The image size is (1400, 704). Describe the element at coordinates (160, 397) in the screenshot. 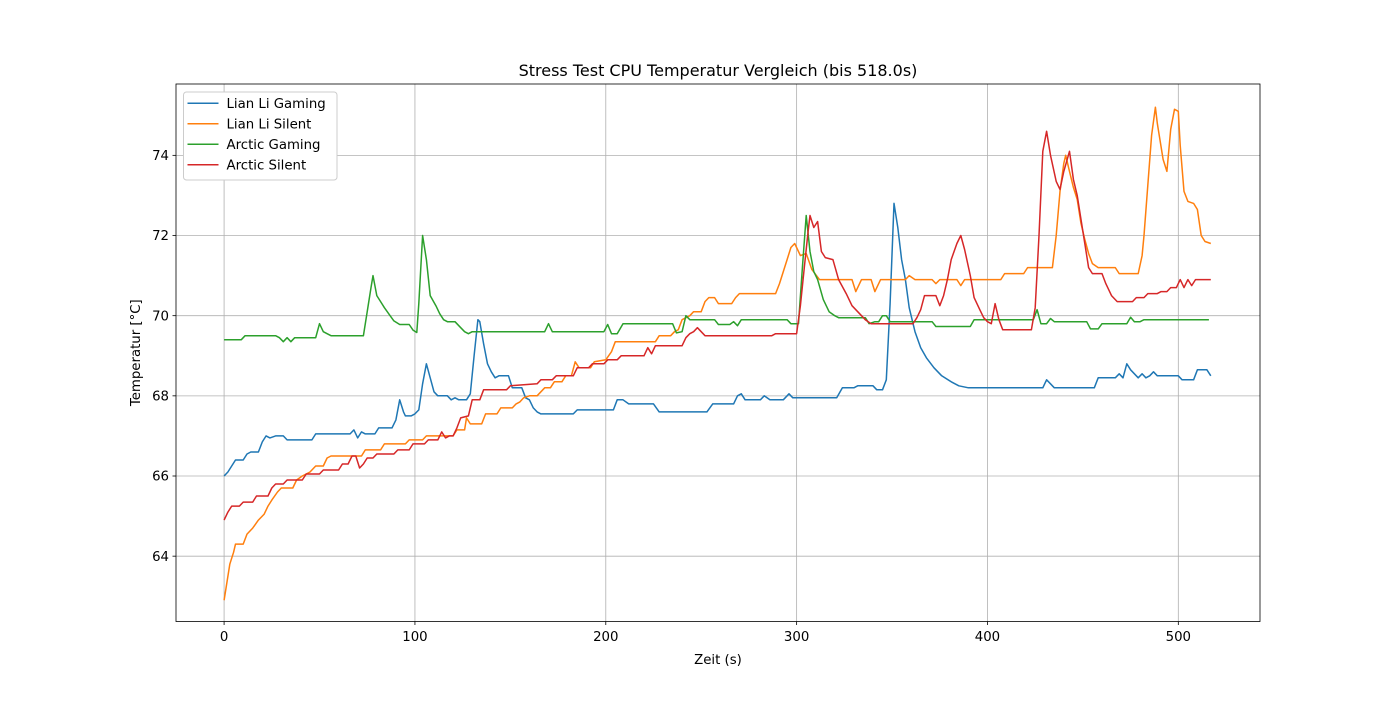

I see `y-tick-label: 68` at that location.